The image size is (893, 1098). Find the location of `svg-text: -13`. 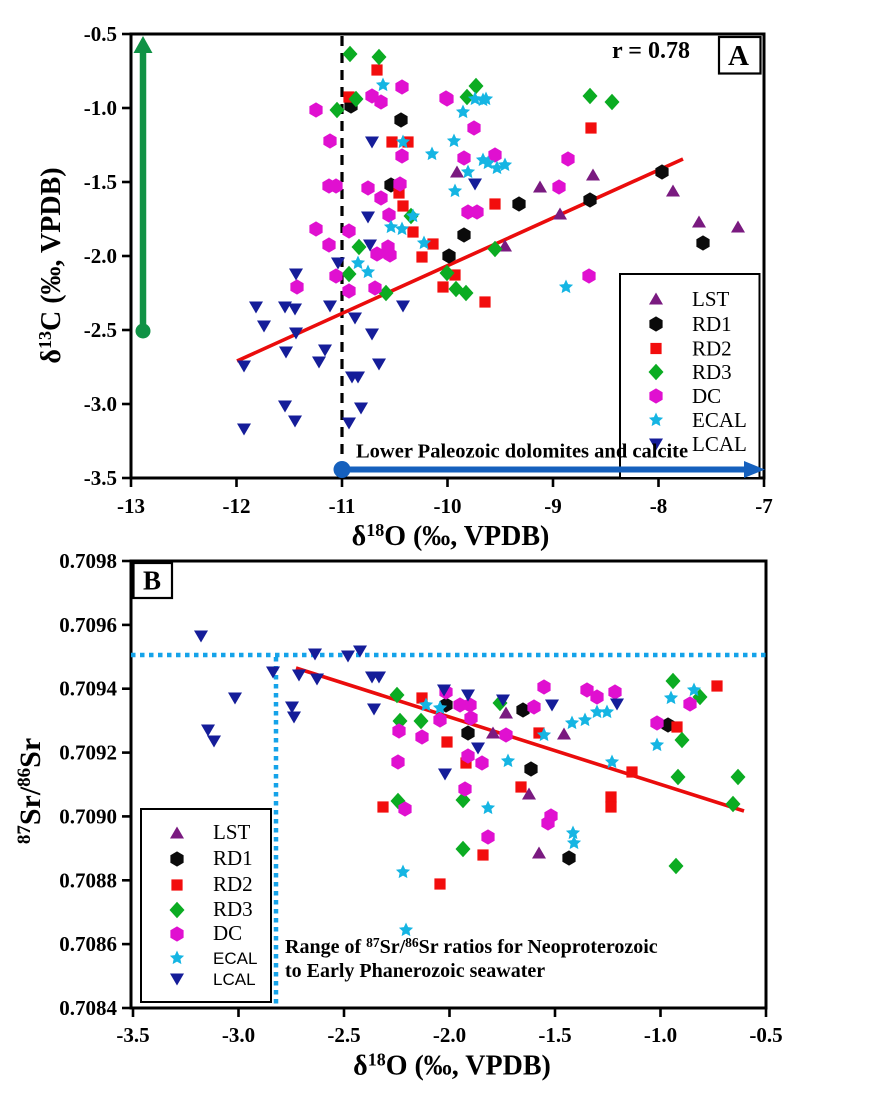

svg-text: -13 is located at coordinates (131, 506).